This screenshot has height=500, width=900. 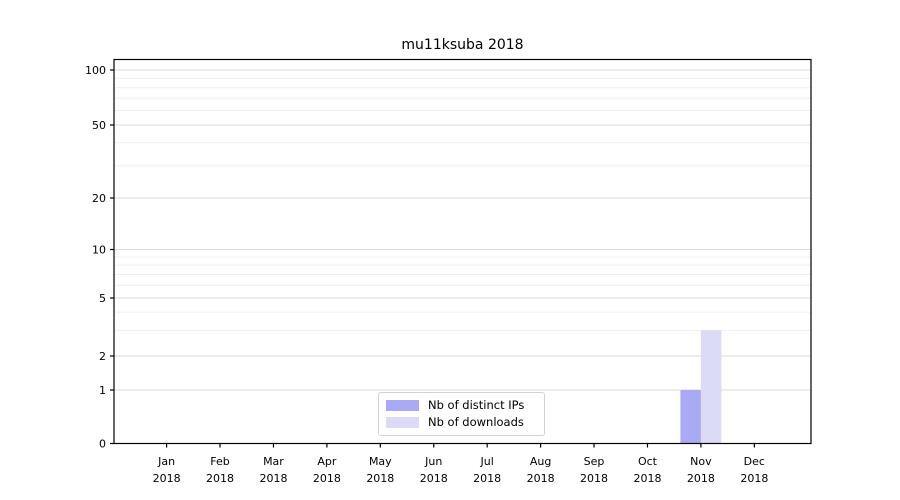 What do you see at coordinates (462, 45) in the screenshot?
I see `chart-title: mu11ksuba 2018` at bounding box center [462, 45].